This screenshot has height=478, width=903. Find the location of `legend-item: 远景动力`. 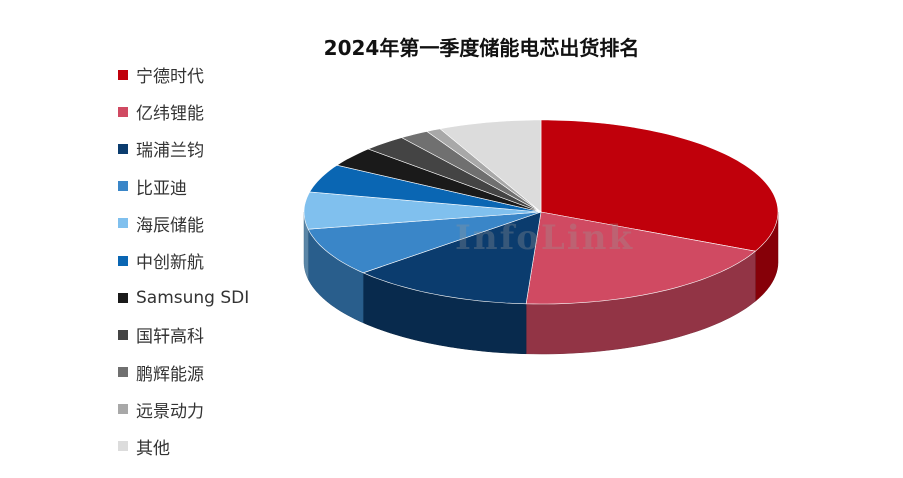

legend-item: 远景动力 is located at coordinates (183, 409).